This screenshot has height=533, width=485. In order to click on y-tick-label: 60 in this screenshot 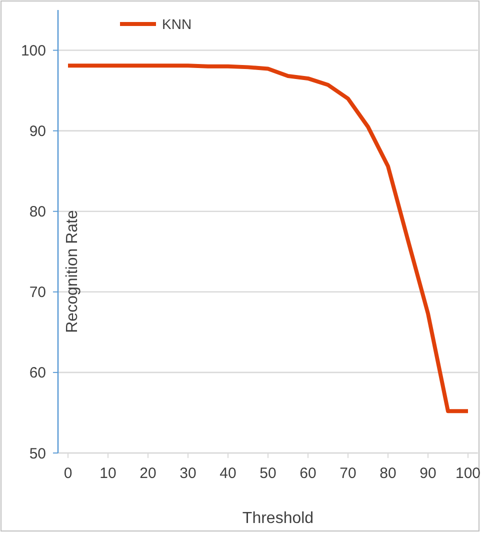, I will do `click(37, 373)`.